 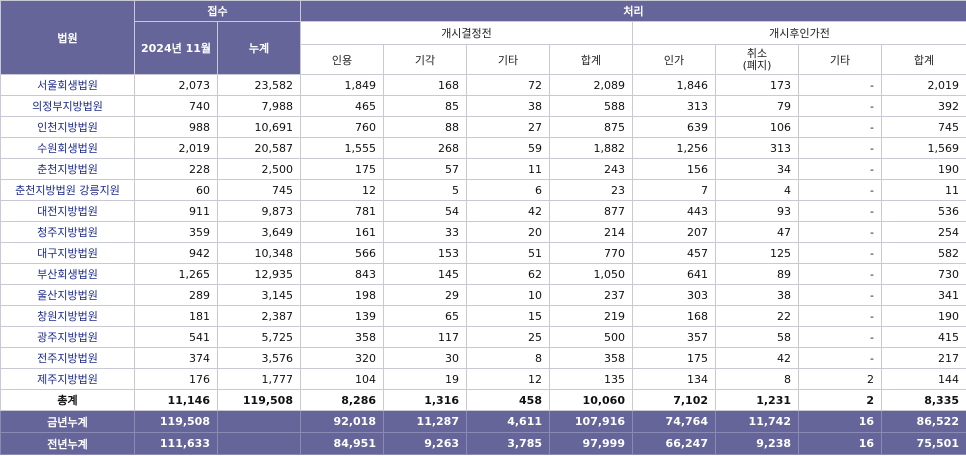 I want to click on value-cell: 156, so click(x=674, y=169).